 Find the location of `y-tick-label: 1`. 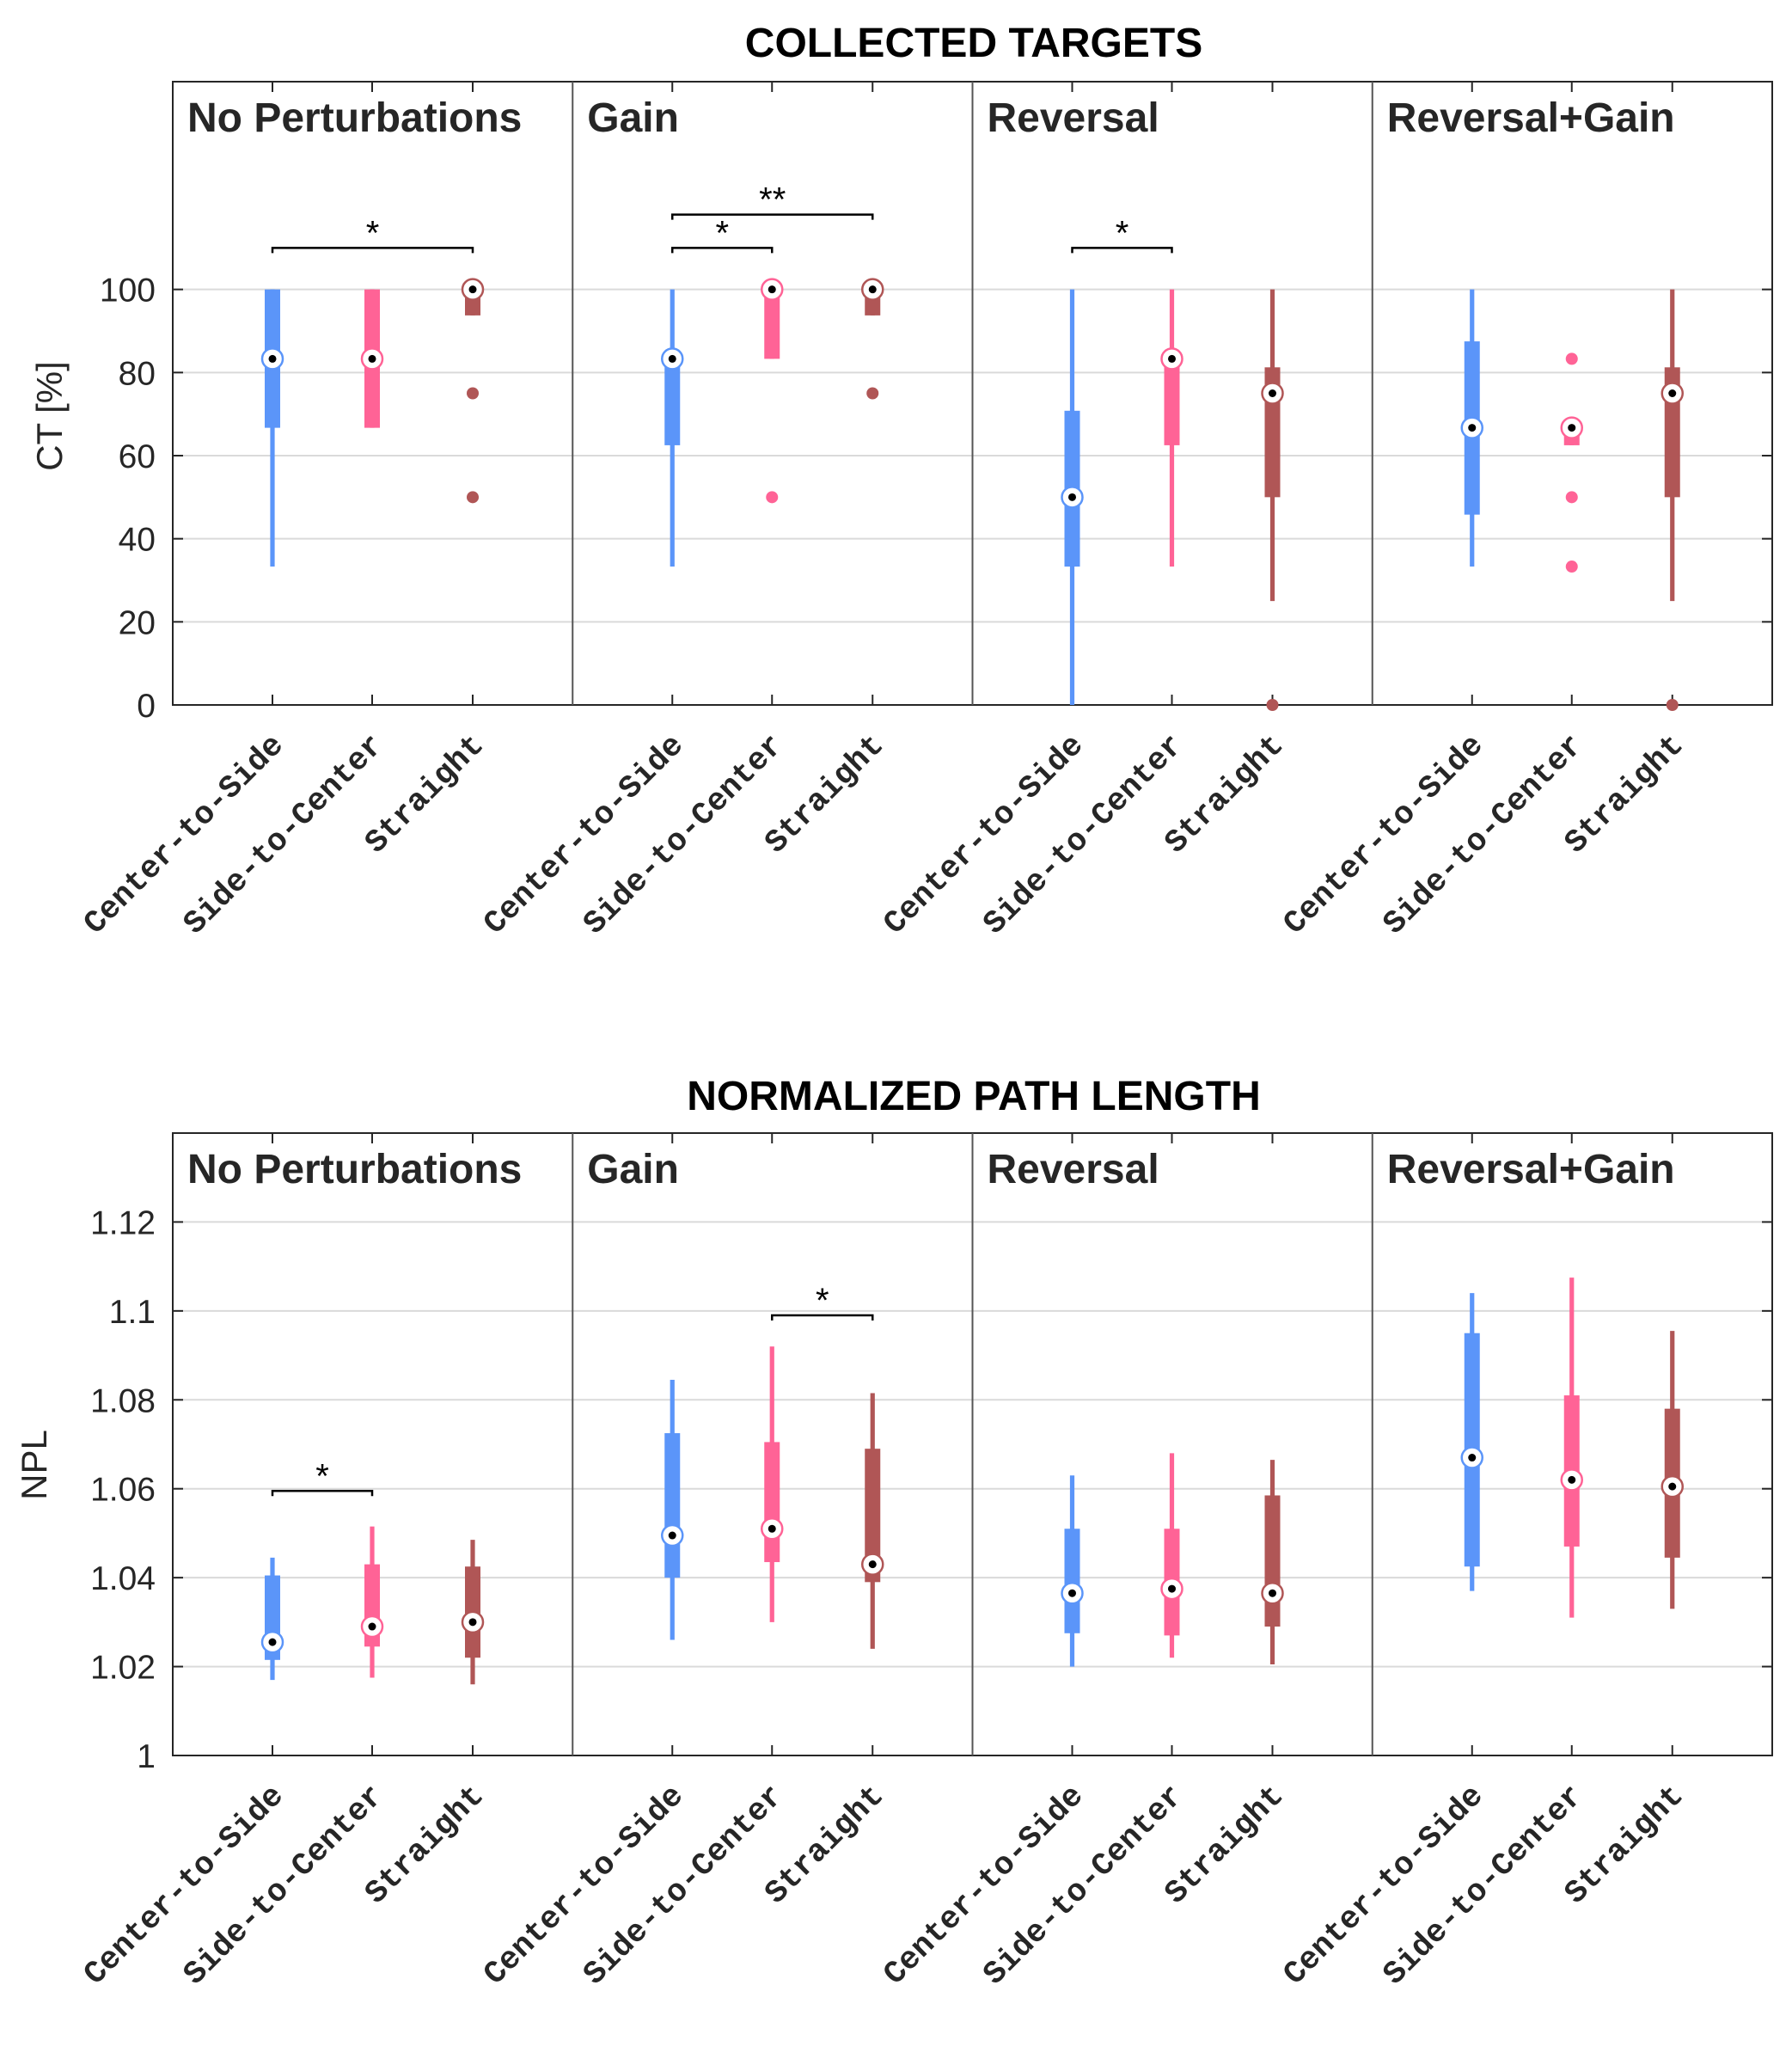

y-tick-label: 1 is located at coordinates (146, 1756).